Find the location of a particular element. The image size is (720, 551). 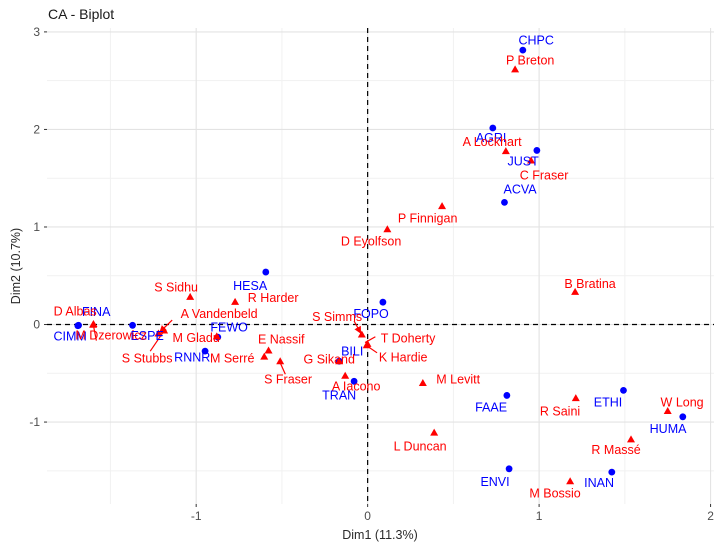

y-tick-label: -1 is located at coordinates (34, 422).